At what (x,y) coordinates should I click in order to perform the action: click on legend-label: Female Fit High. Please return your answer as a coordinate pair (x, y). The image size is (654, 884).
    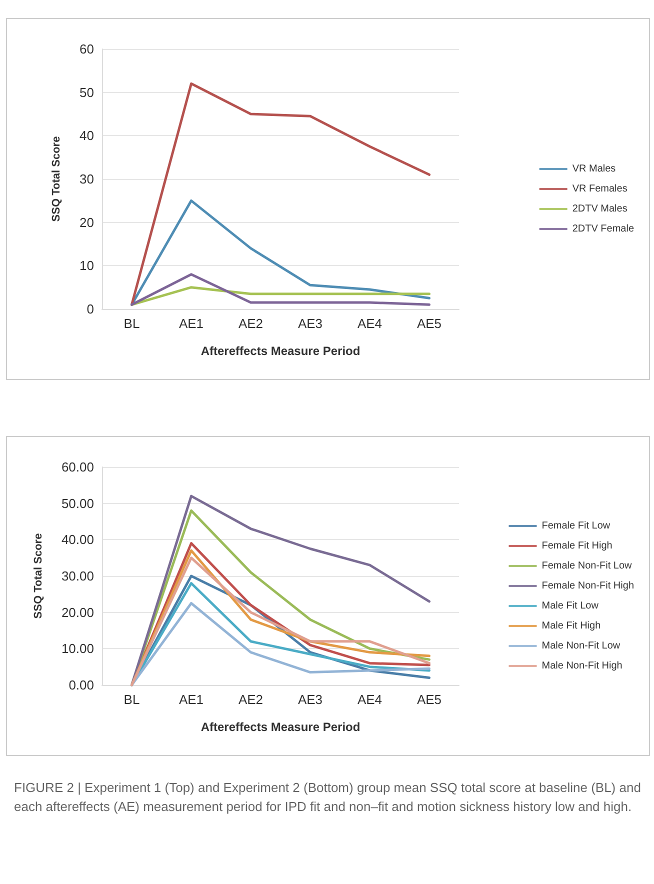
    Looking at the image, I should click on (577, 546).